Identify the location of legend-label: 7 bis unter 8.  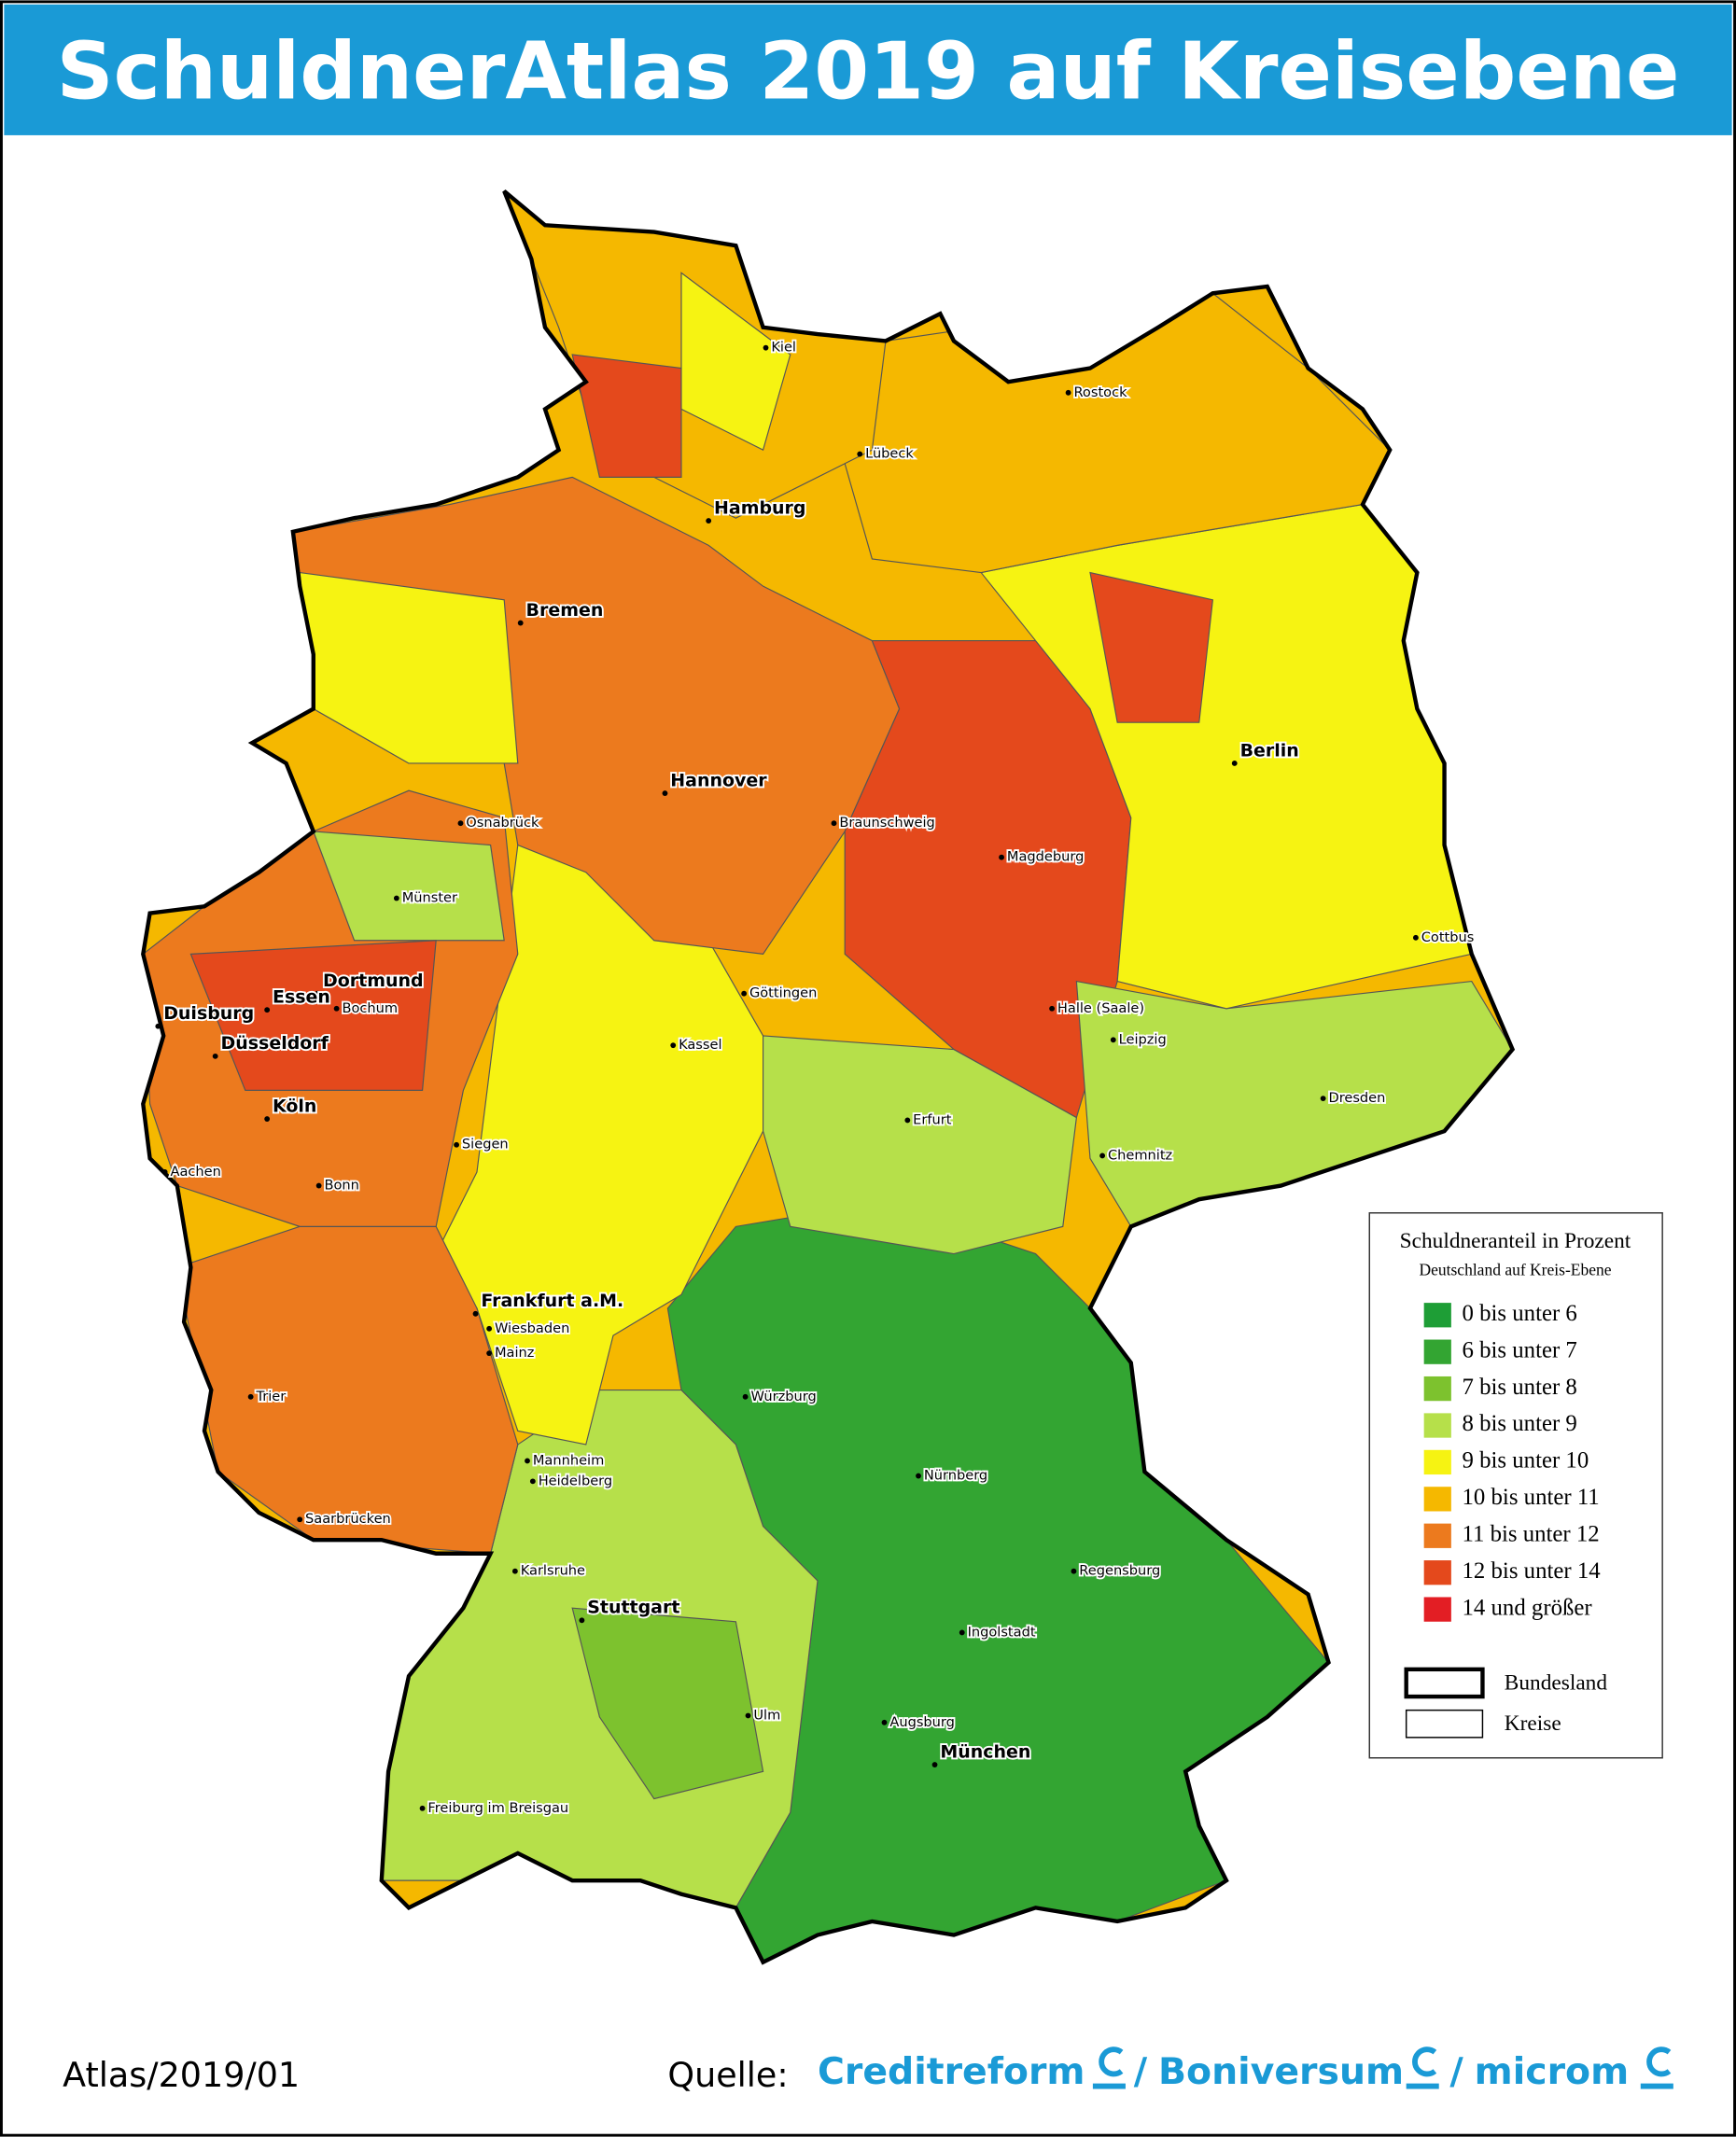
(1520, 1387).